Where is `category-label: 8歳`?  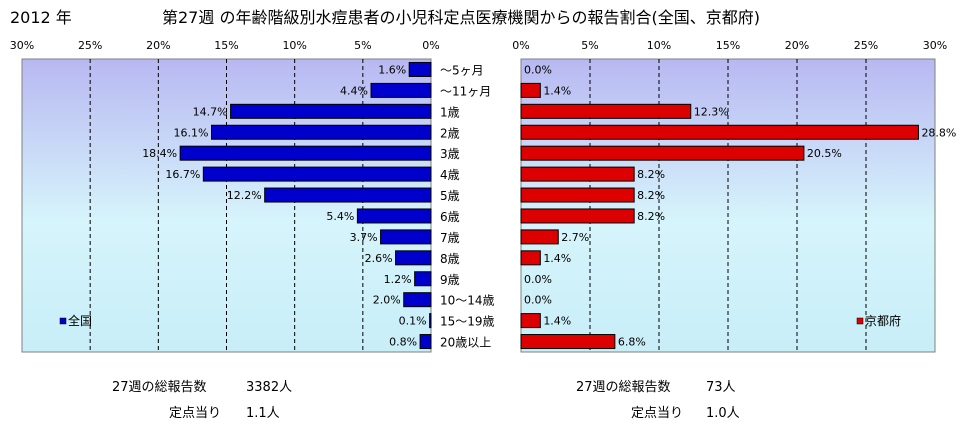 category-label: 8歳 is located at coordinates (450, 259).